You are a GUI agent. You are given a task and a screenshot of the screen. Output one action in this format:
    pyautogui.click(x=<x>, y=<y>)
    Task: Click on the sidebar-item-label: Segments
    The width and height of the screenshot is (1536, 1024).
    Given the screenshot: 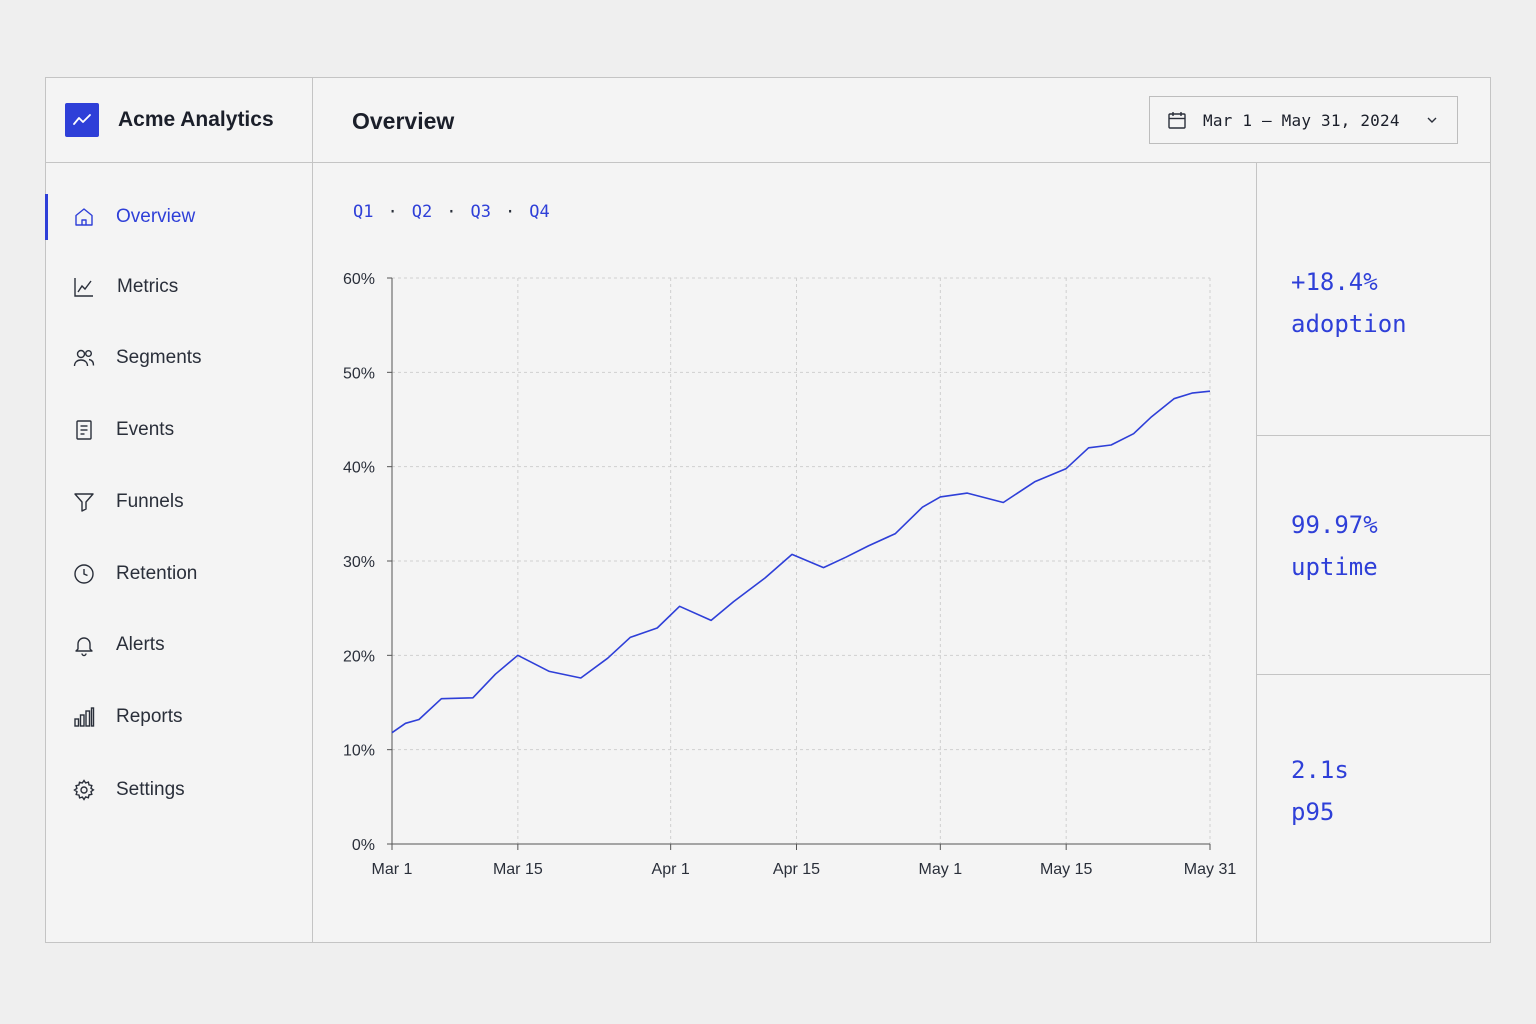 What is the action you would take?
    pyautogui.click(x=159, y=357)
    